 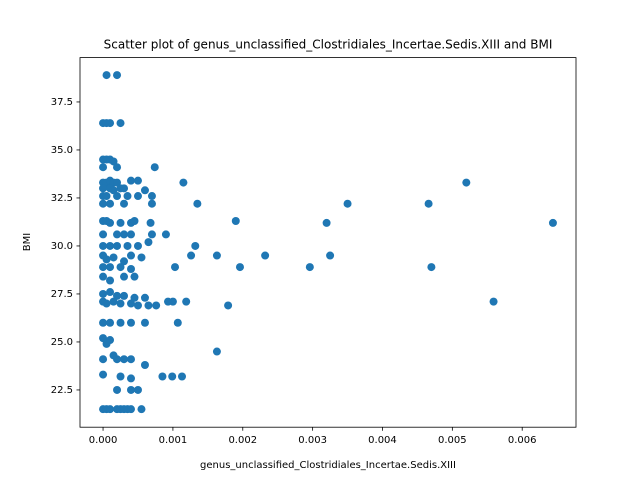 What do you see at coordinates (312, 440) in the screenshot?
I see `x-tick-label: 0.003` at bounding box center [312, 440].